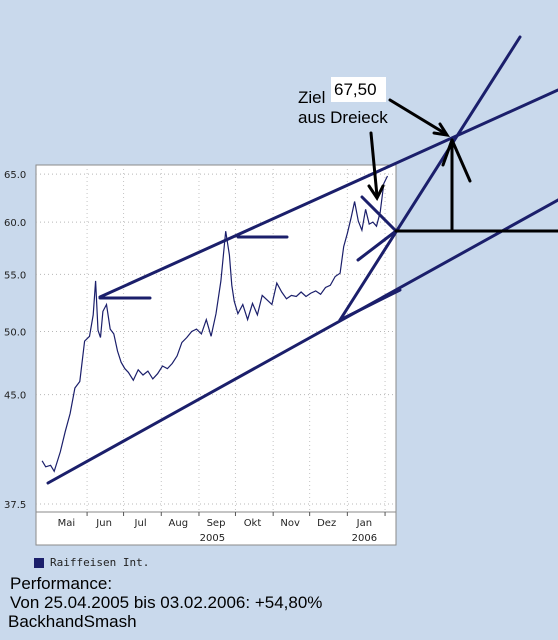 The width and height of the screenshot is (558, 640). What do you see at coordinates (100, 562) in the screenshot?
I see `legend-label: Raiffeisen Int.` at bounding box center [100, 562].